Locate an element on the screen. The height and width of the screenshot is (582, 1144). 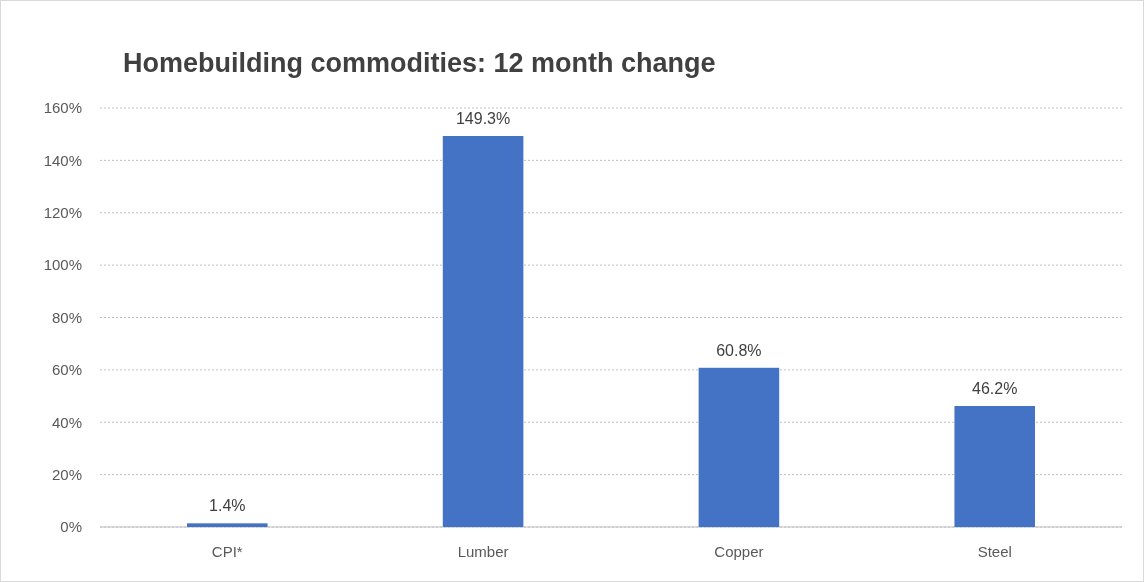
y-tick-label: 40% is located at coordinates (66, 422).